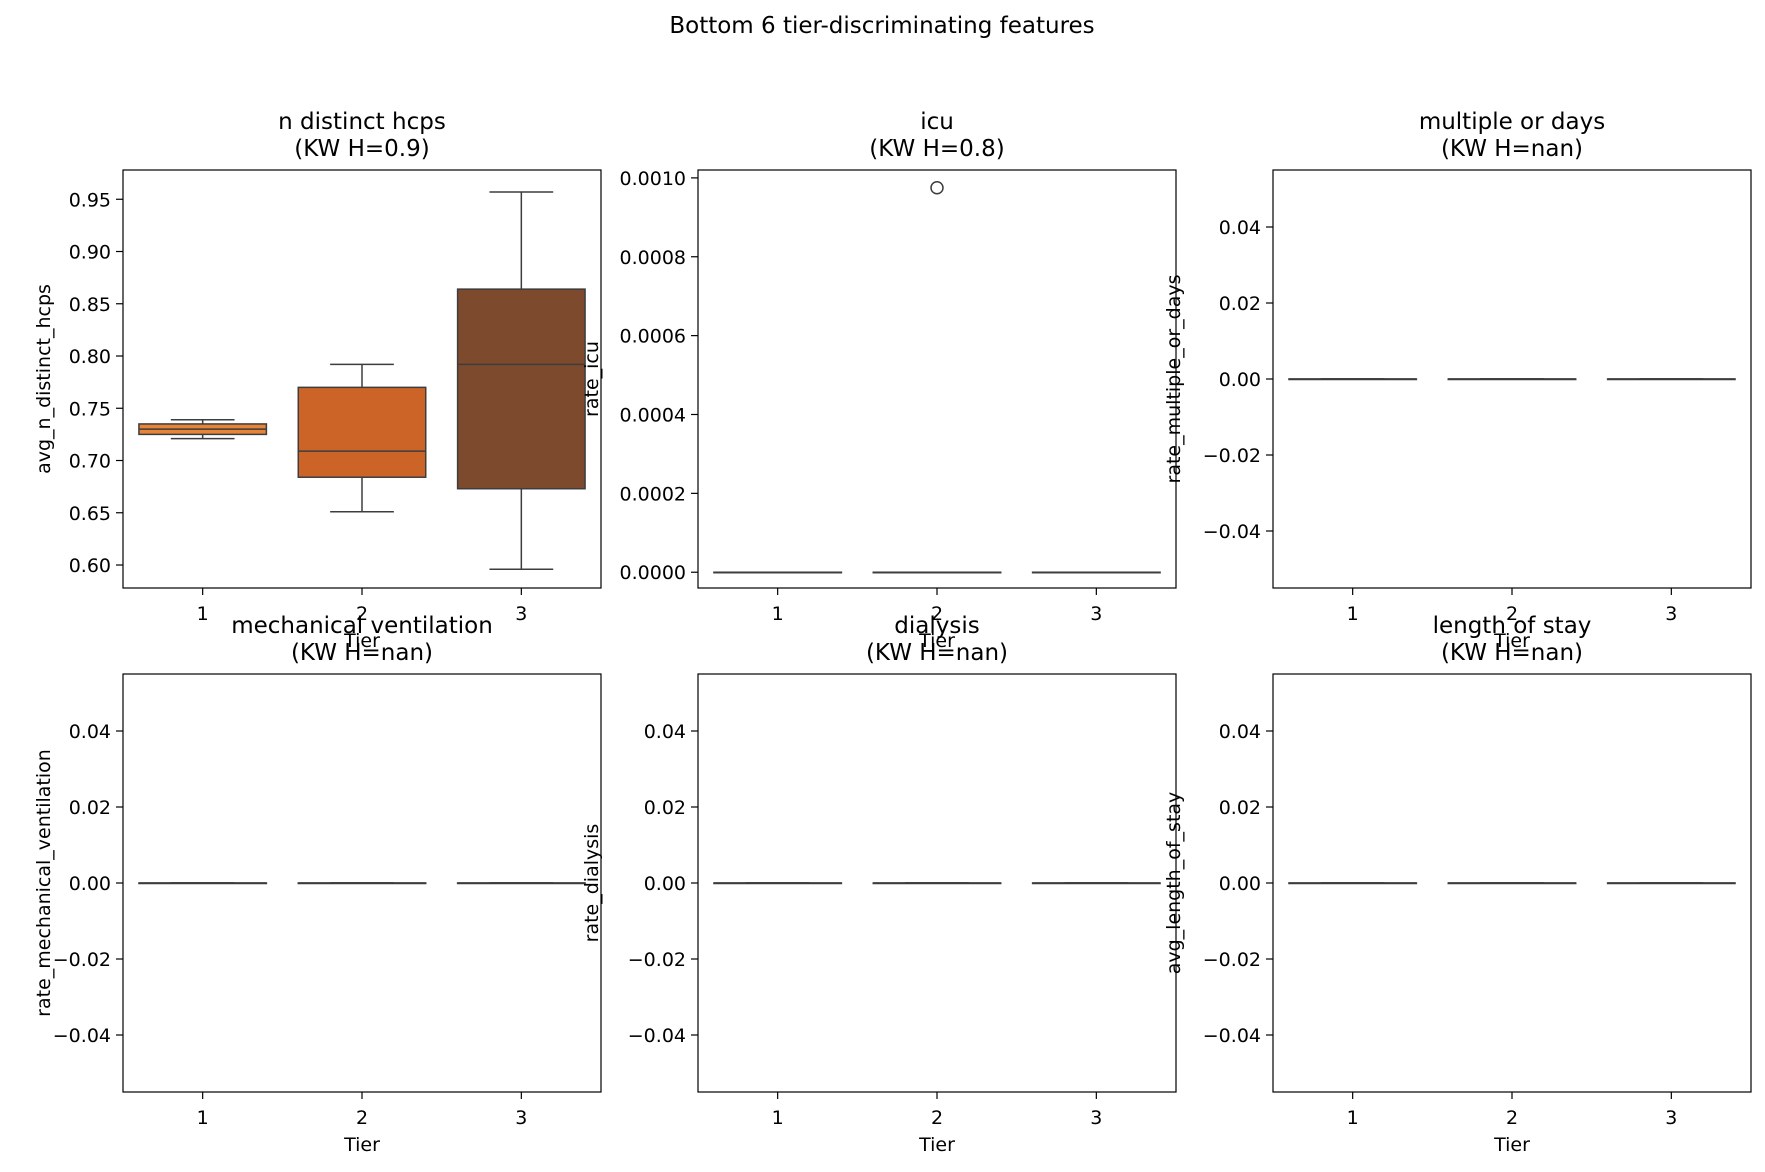 The image size is (1765, 1172). I want to click on y-tick-label: 0.0000, so click(653, 573).